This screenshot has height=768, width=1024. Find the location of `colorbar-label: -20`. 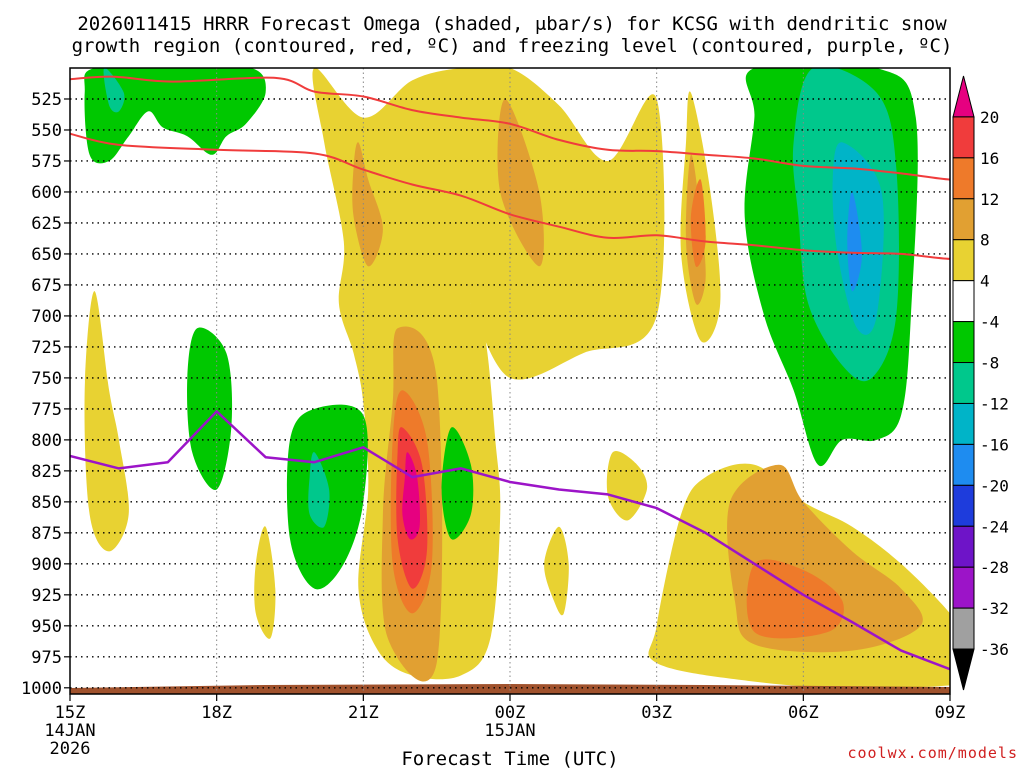

colorbar-label: -20 is located at coordinates (994, 485).